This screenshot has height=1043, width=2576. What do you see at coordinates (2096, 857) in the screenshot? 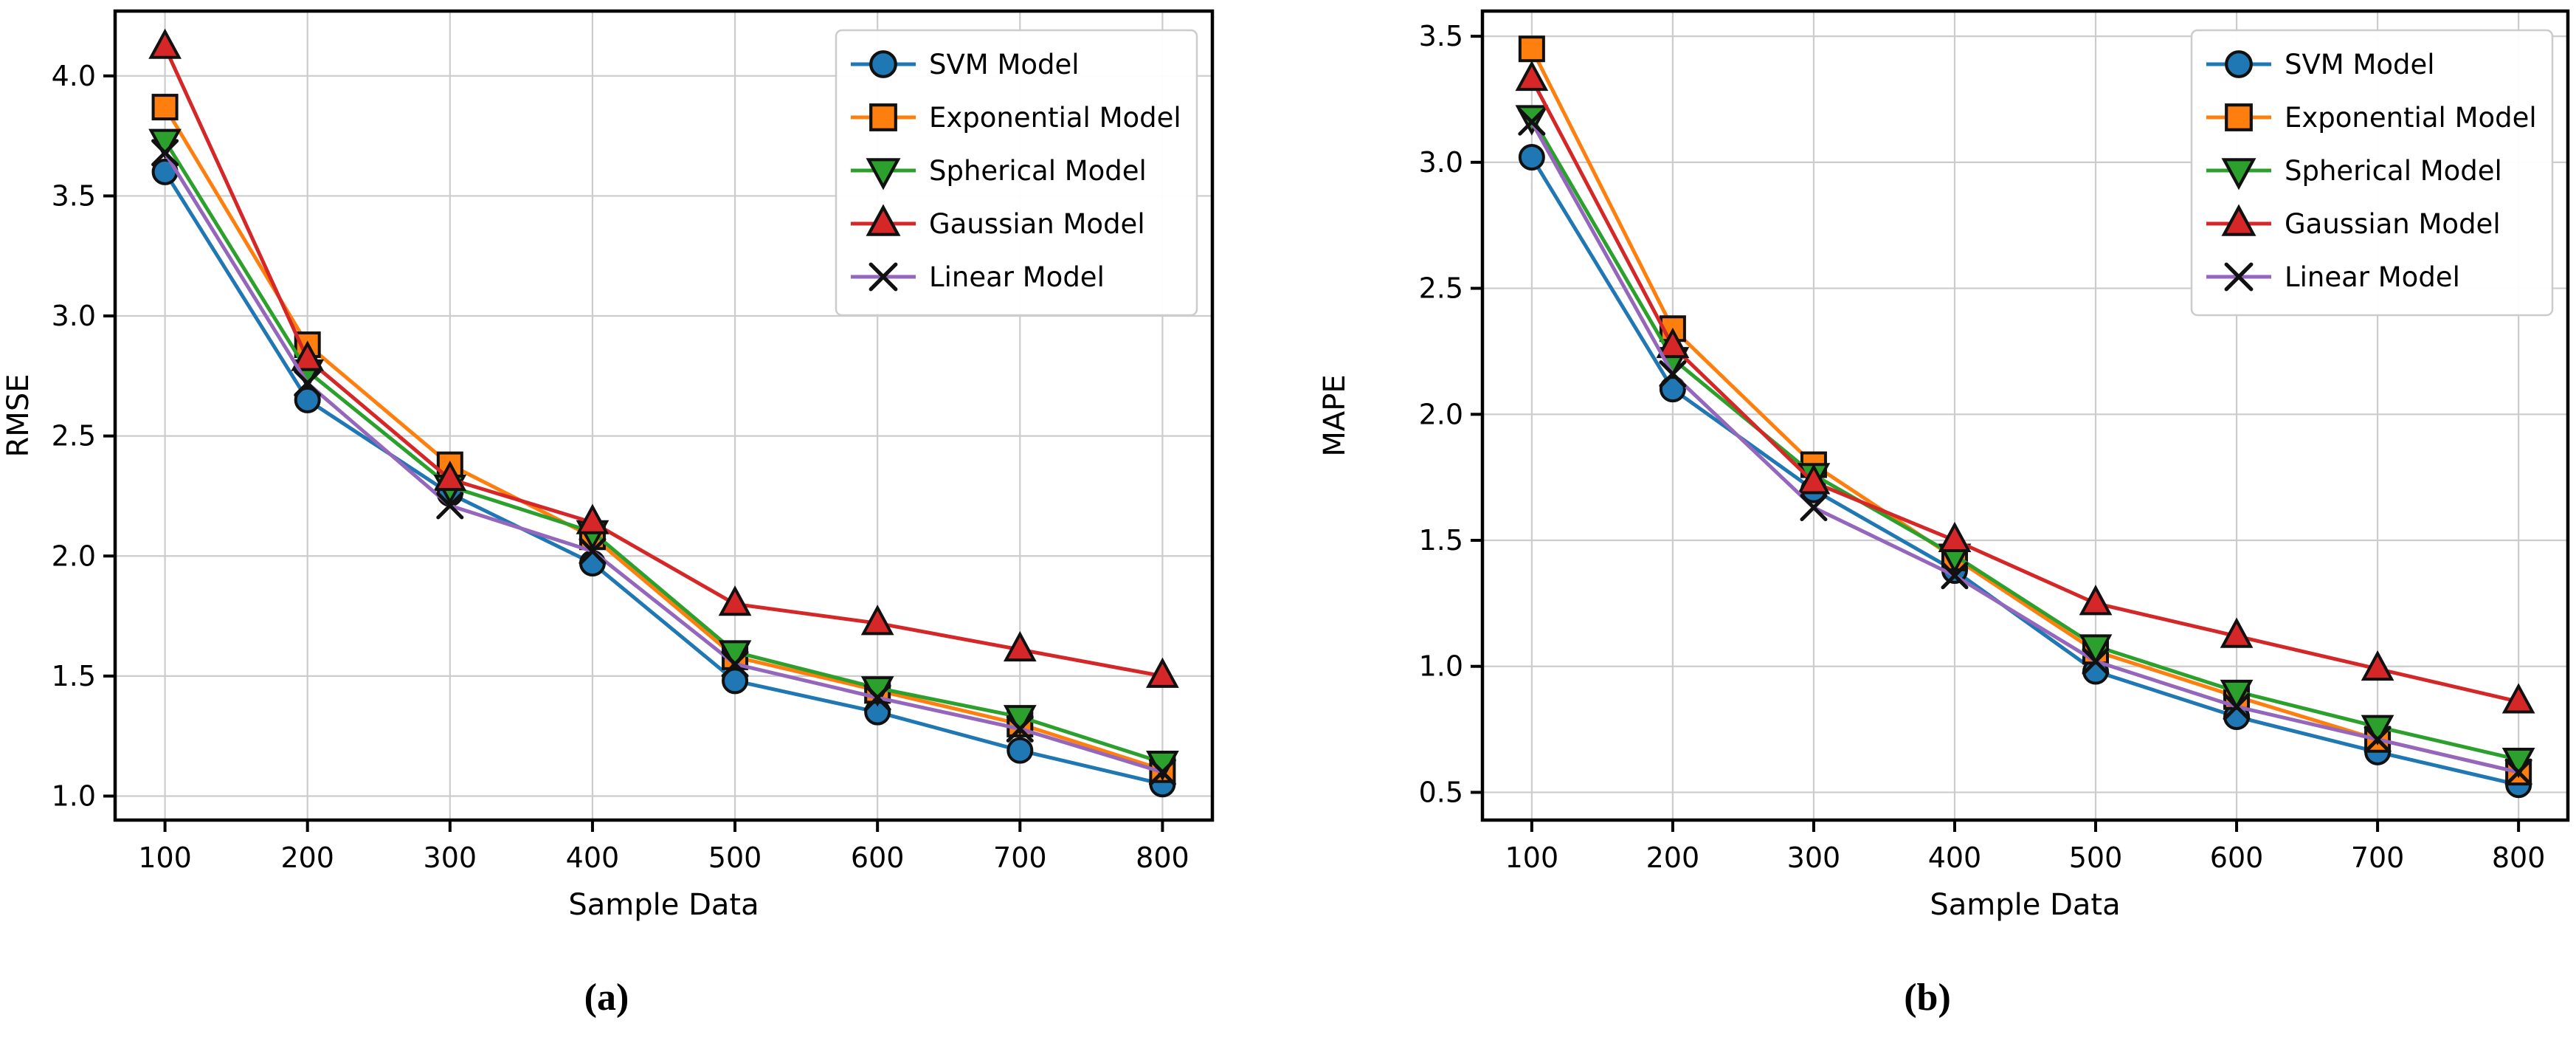
I see `x-tick-label: 500` at bounding box center [2096, 857].